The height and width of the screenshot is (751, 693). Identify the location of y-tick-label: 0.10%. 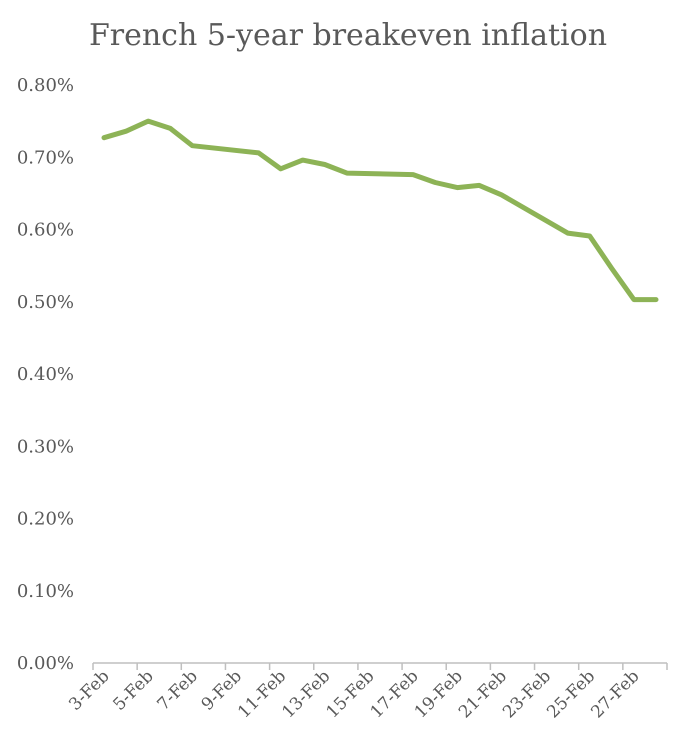
(45, 591).